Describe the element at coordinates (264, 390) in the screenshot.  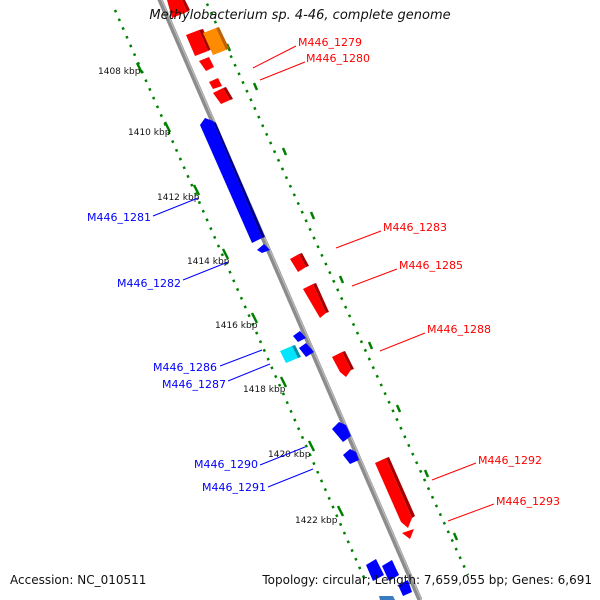
I see `tick-label: 1418 kbp` at that location.